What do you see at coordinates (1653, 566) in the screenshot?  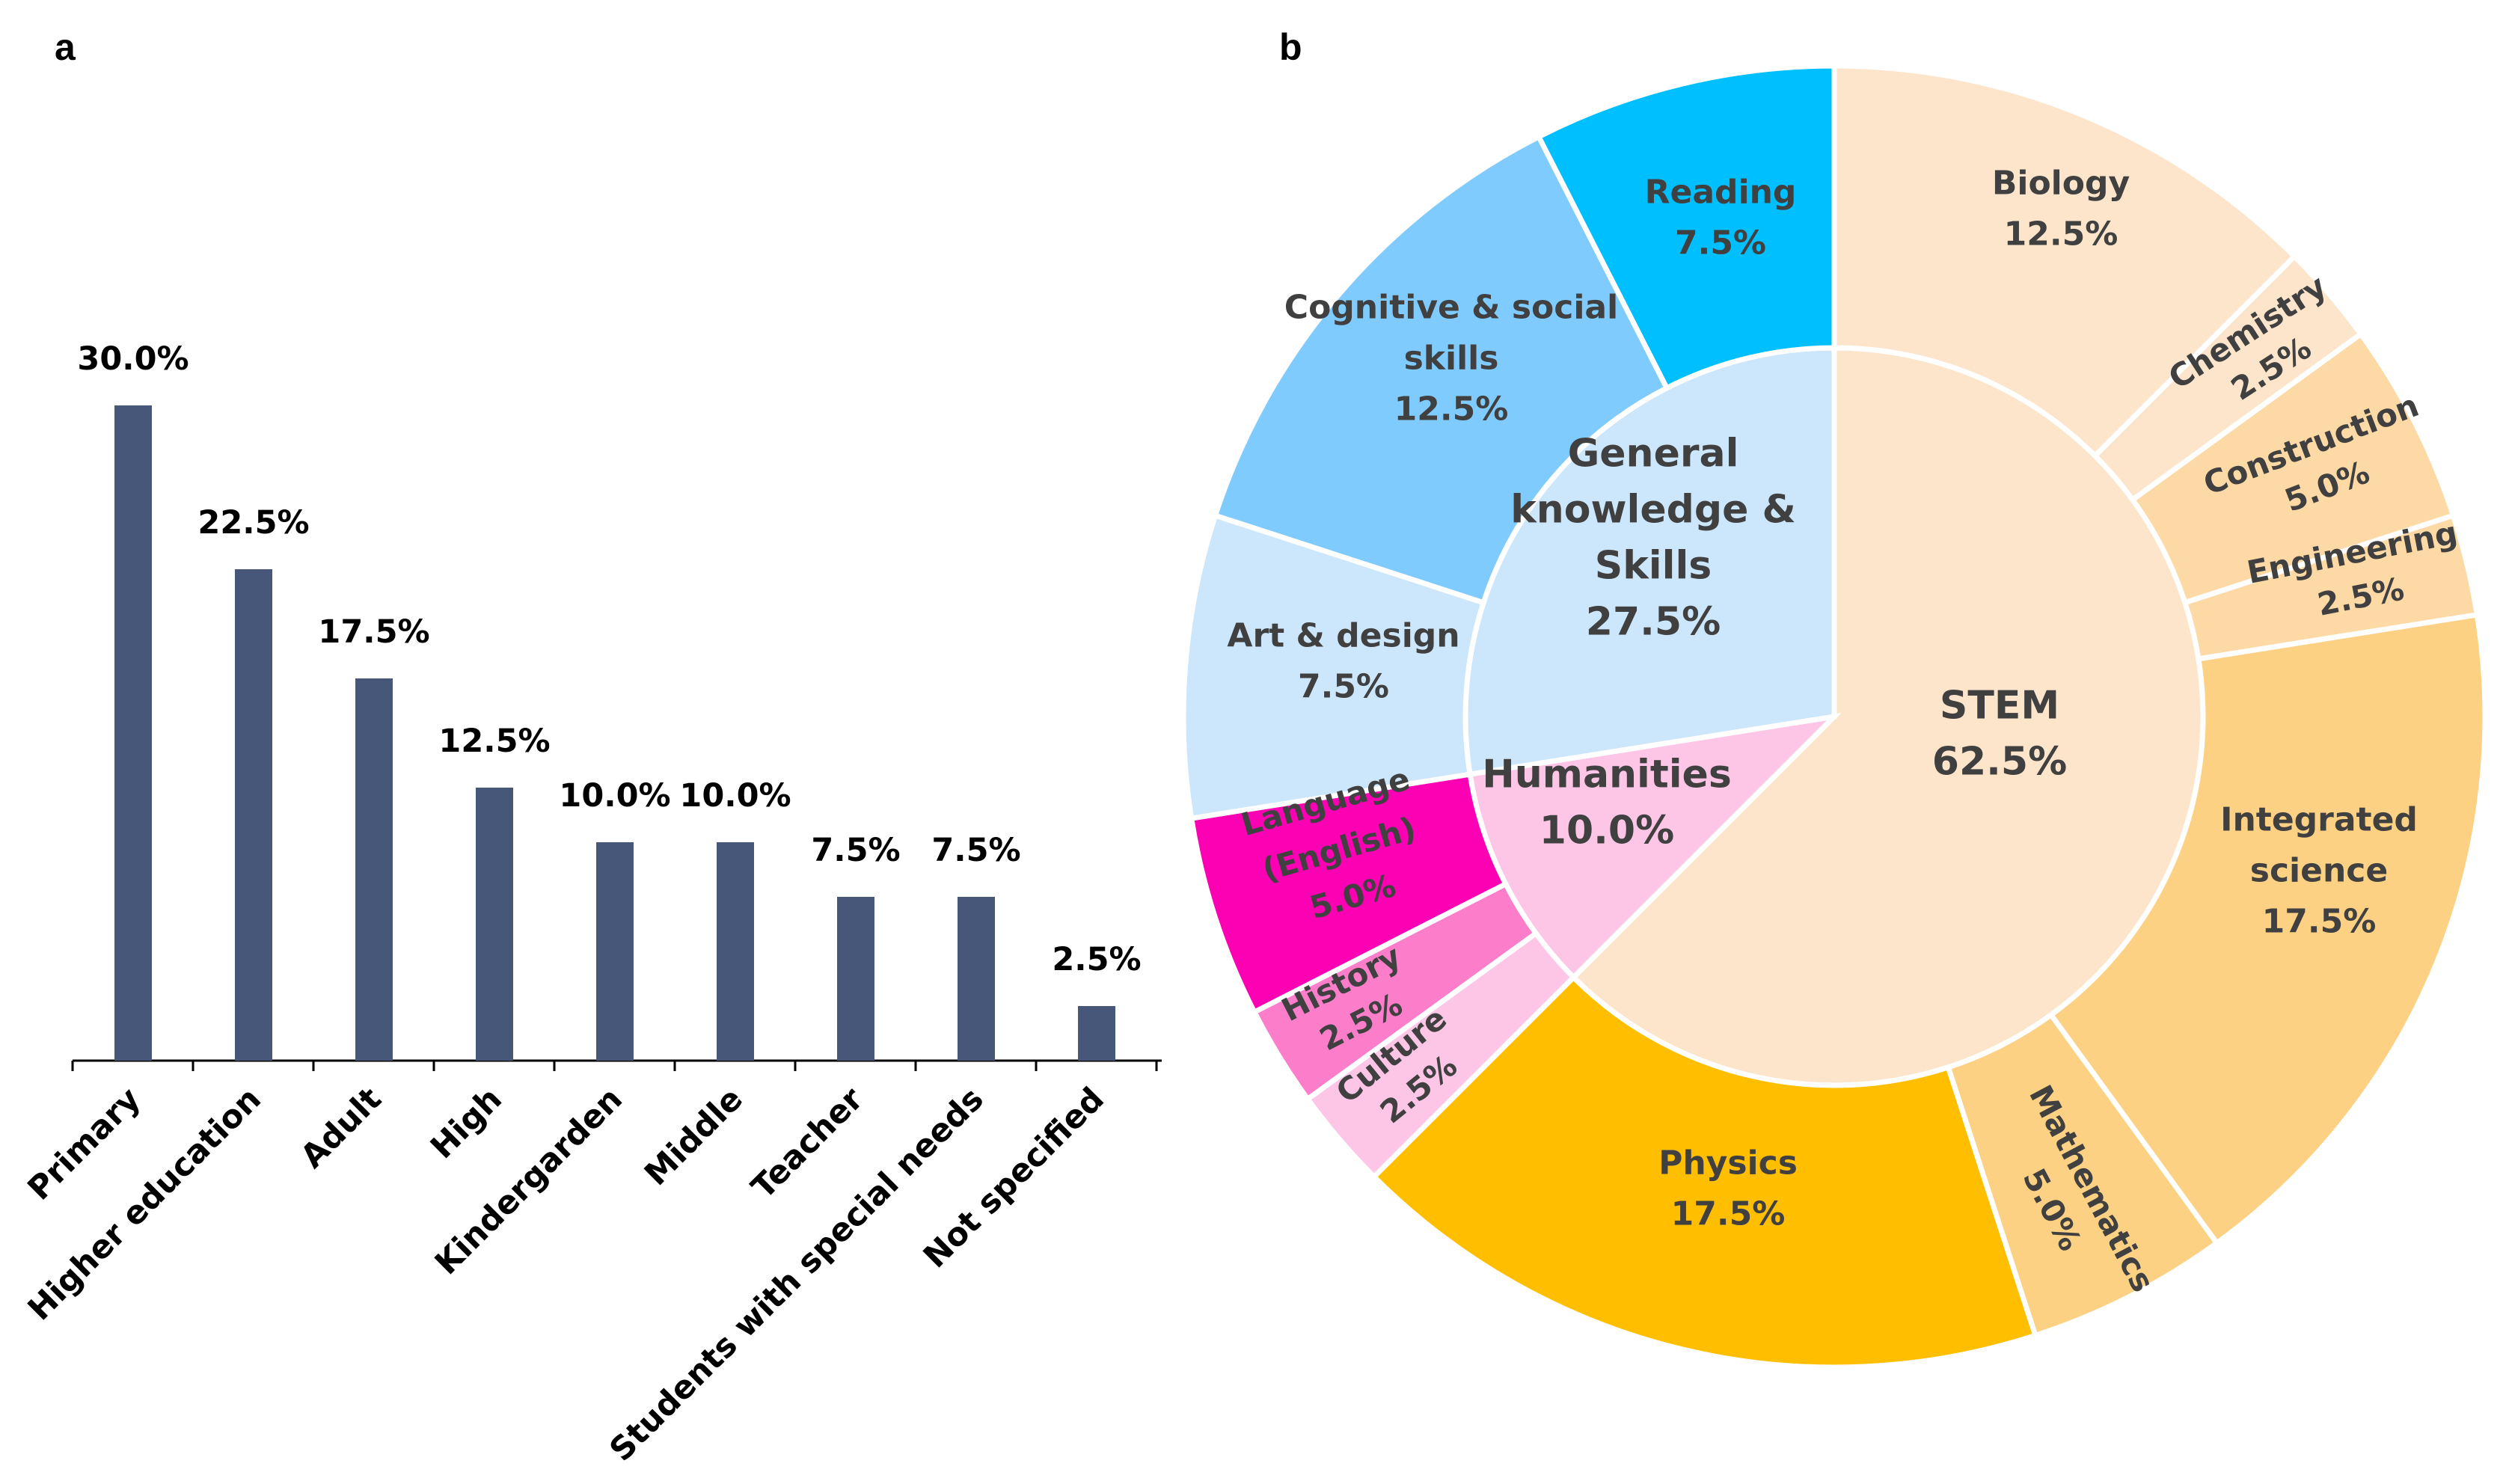 I see `label-line: Skills` at bounding box center [1653, 566].